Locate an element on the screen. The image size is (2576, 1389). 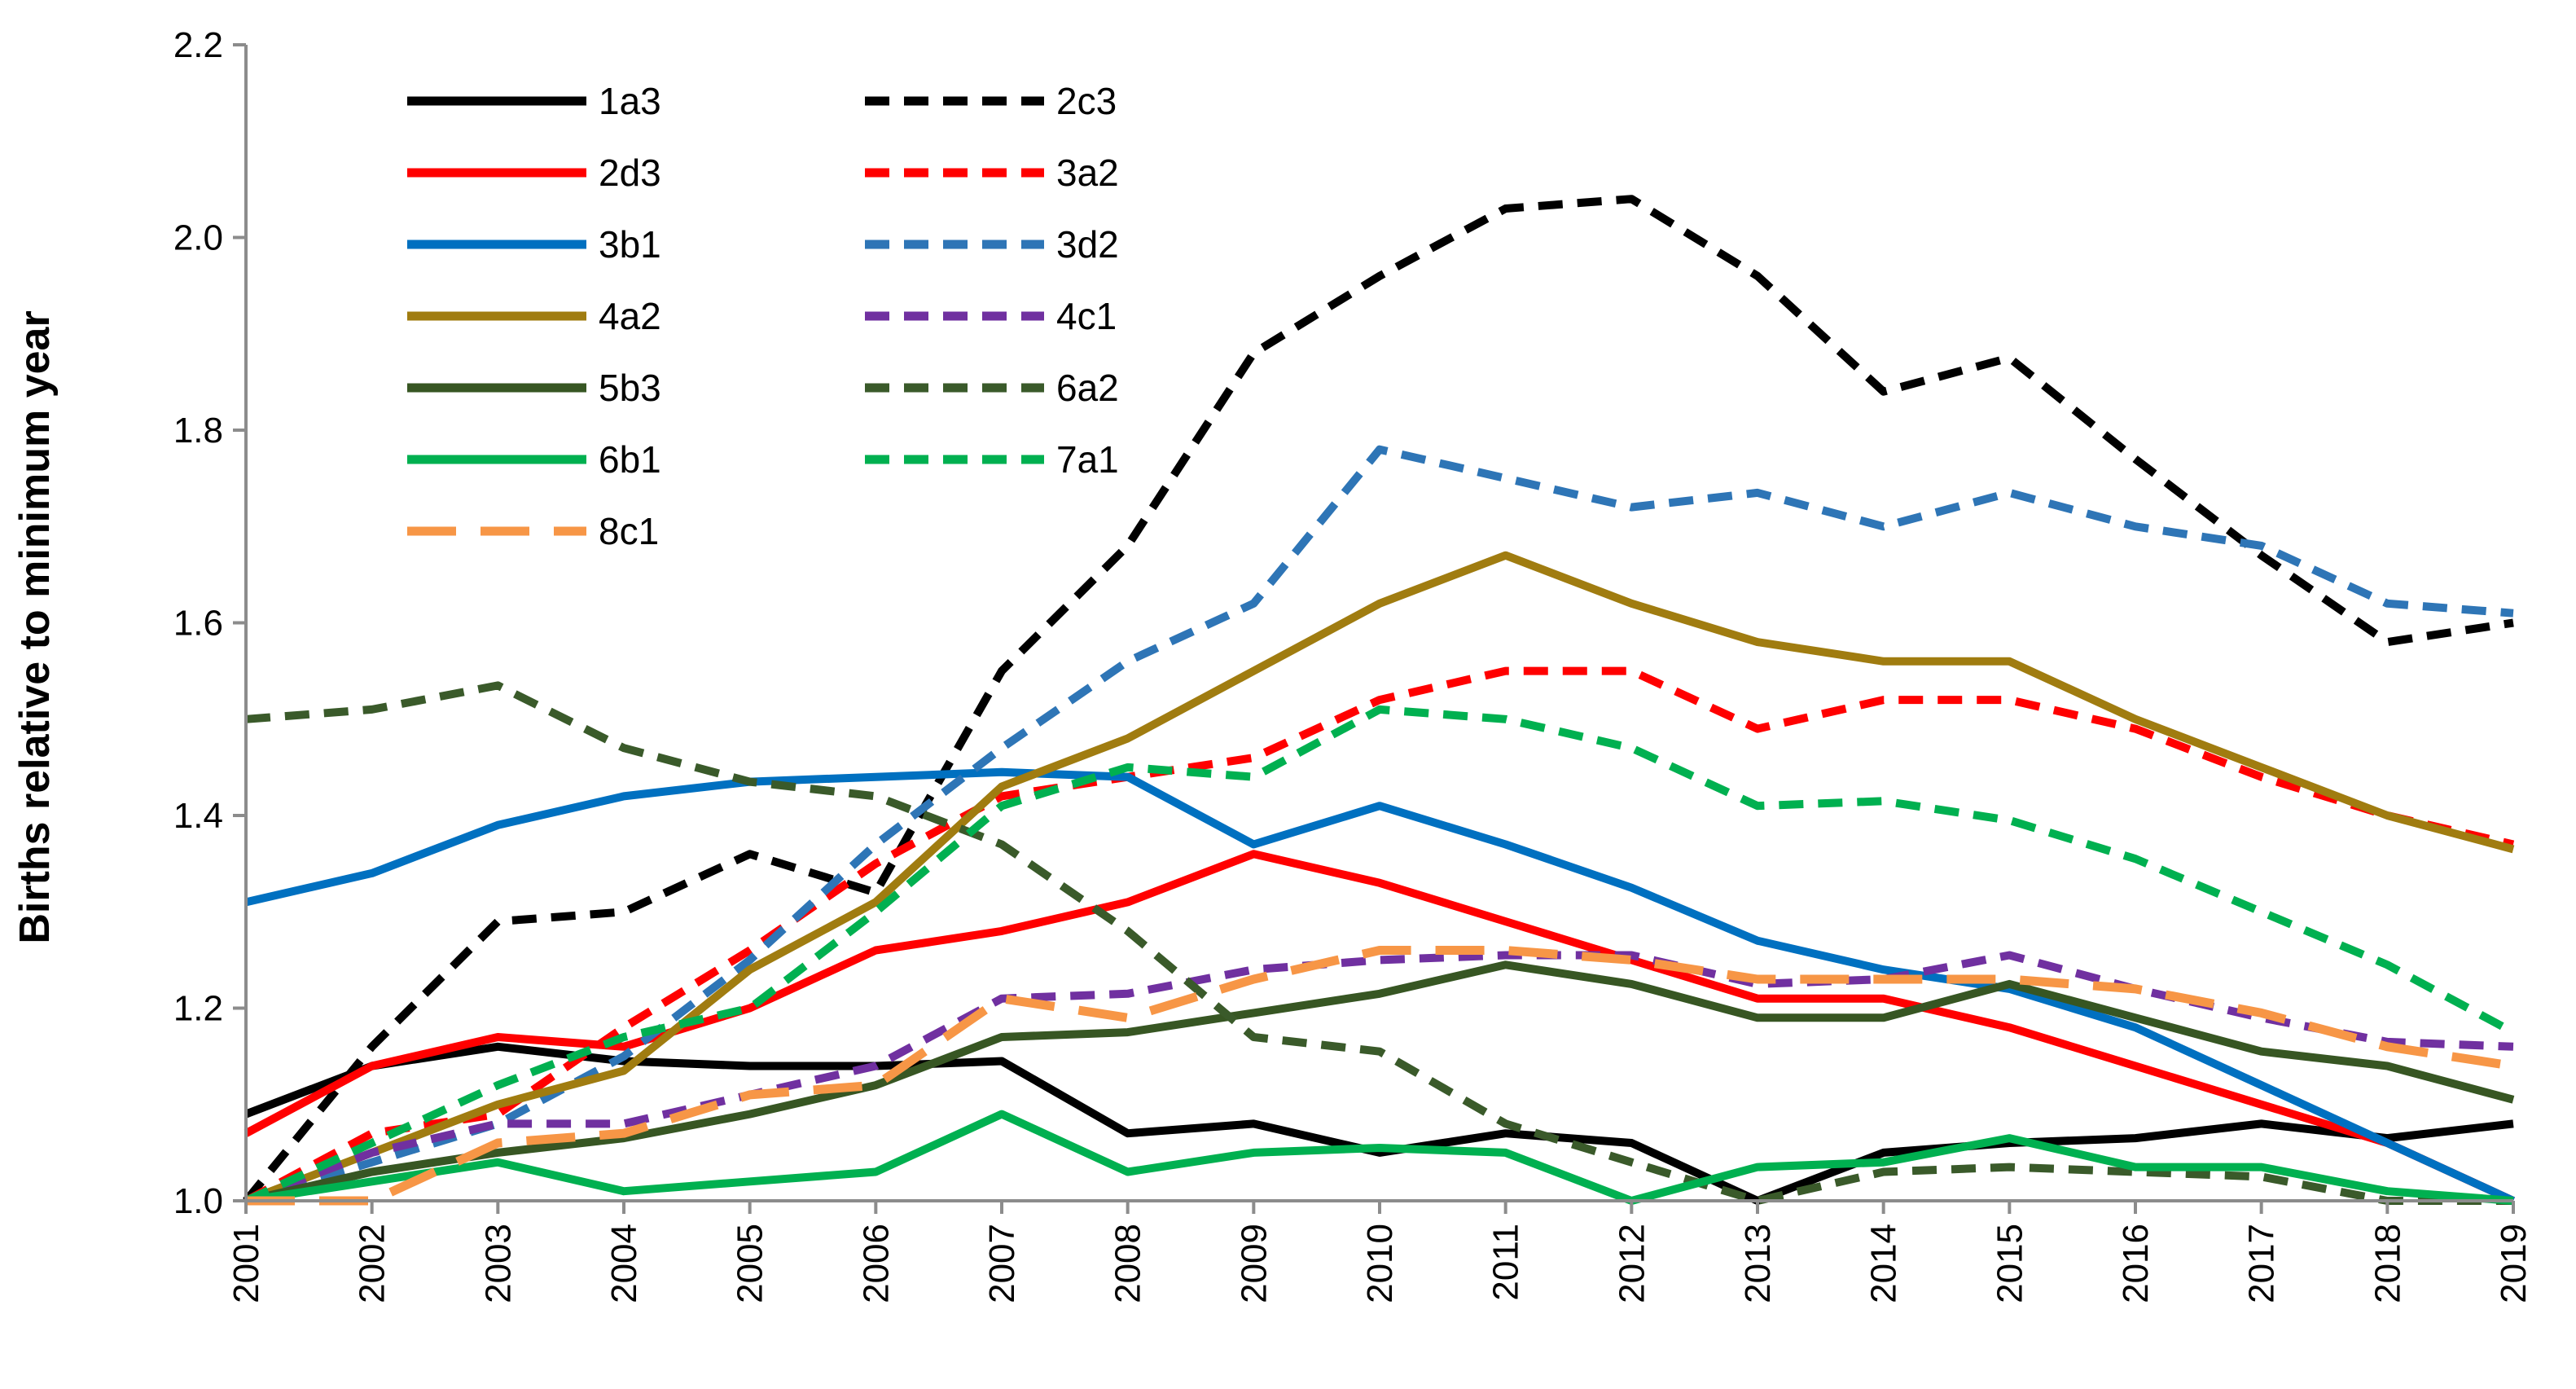
x-tick-label: 2002 is located at coordinates (373, 1264).